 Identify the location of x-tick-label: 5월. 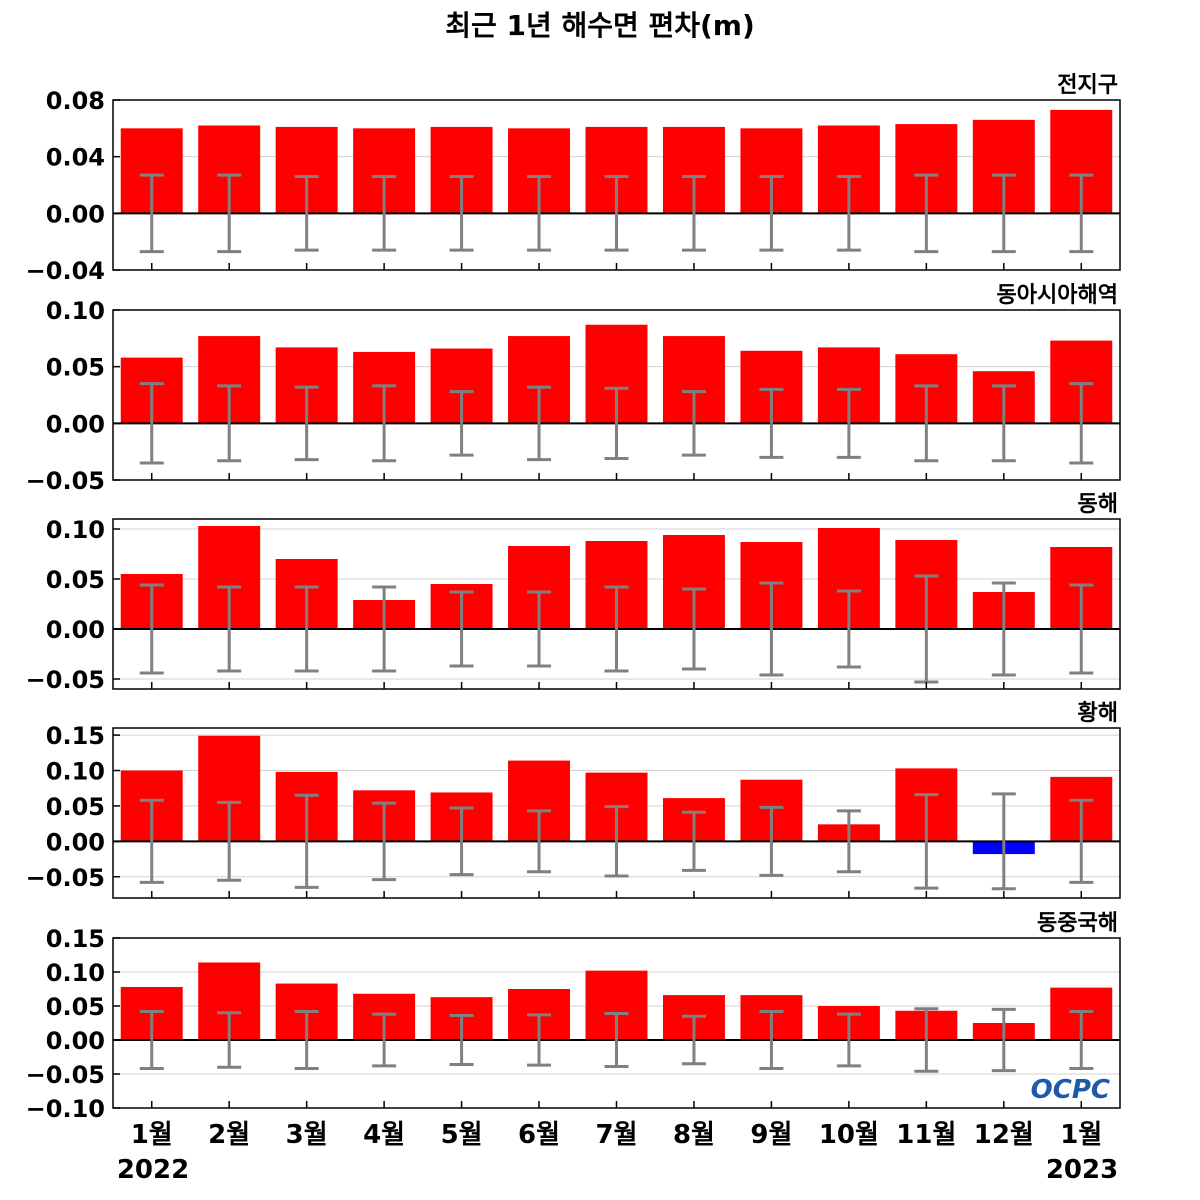
(462, 1135).